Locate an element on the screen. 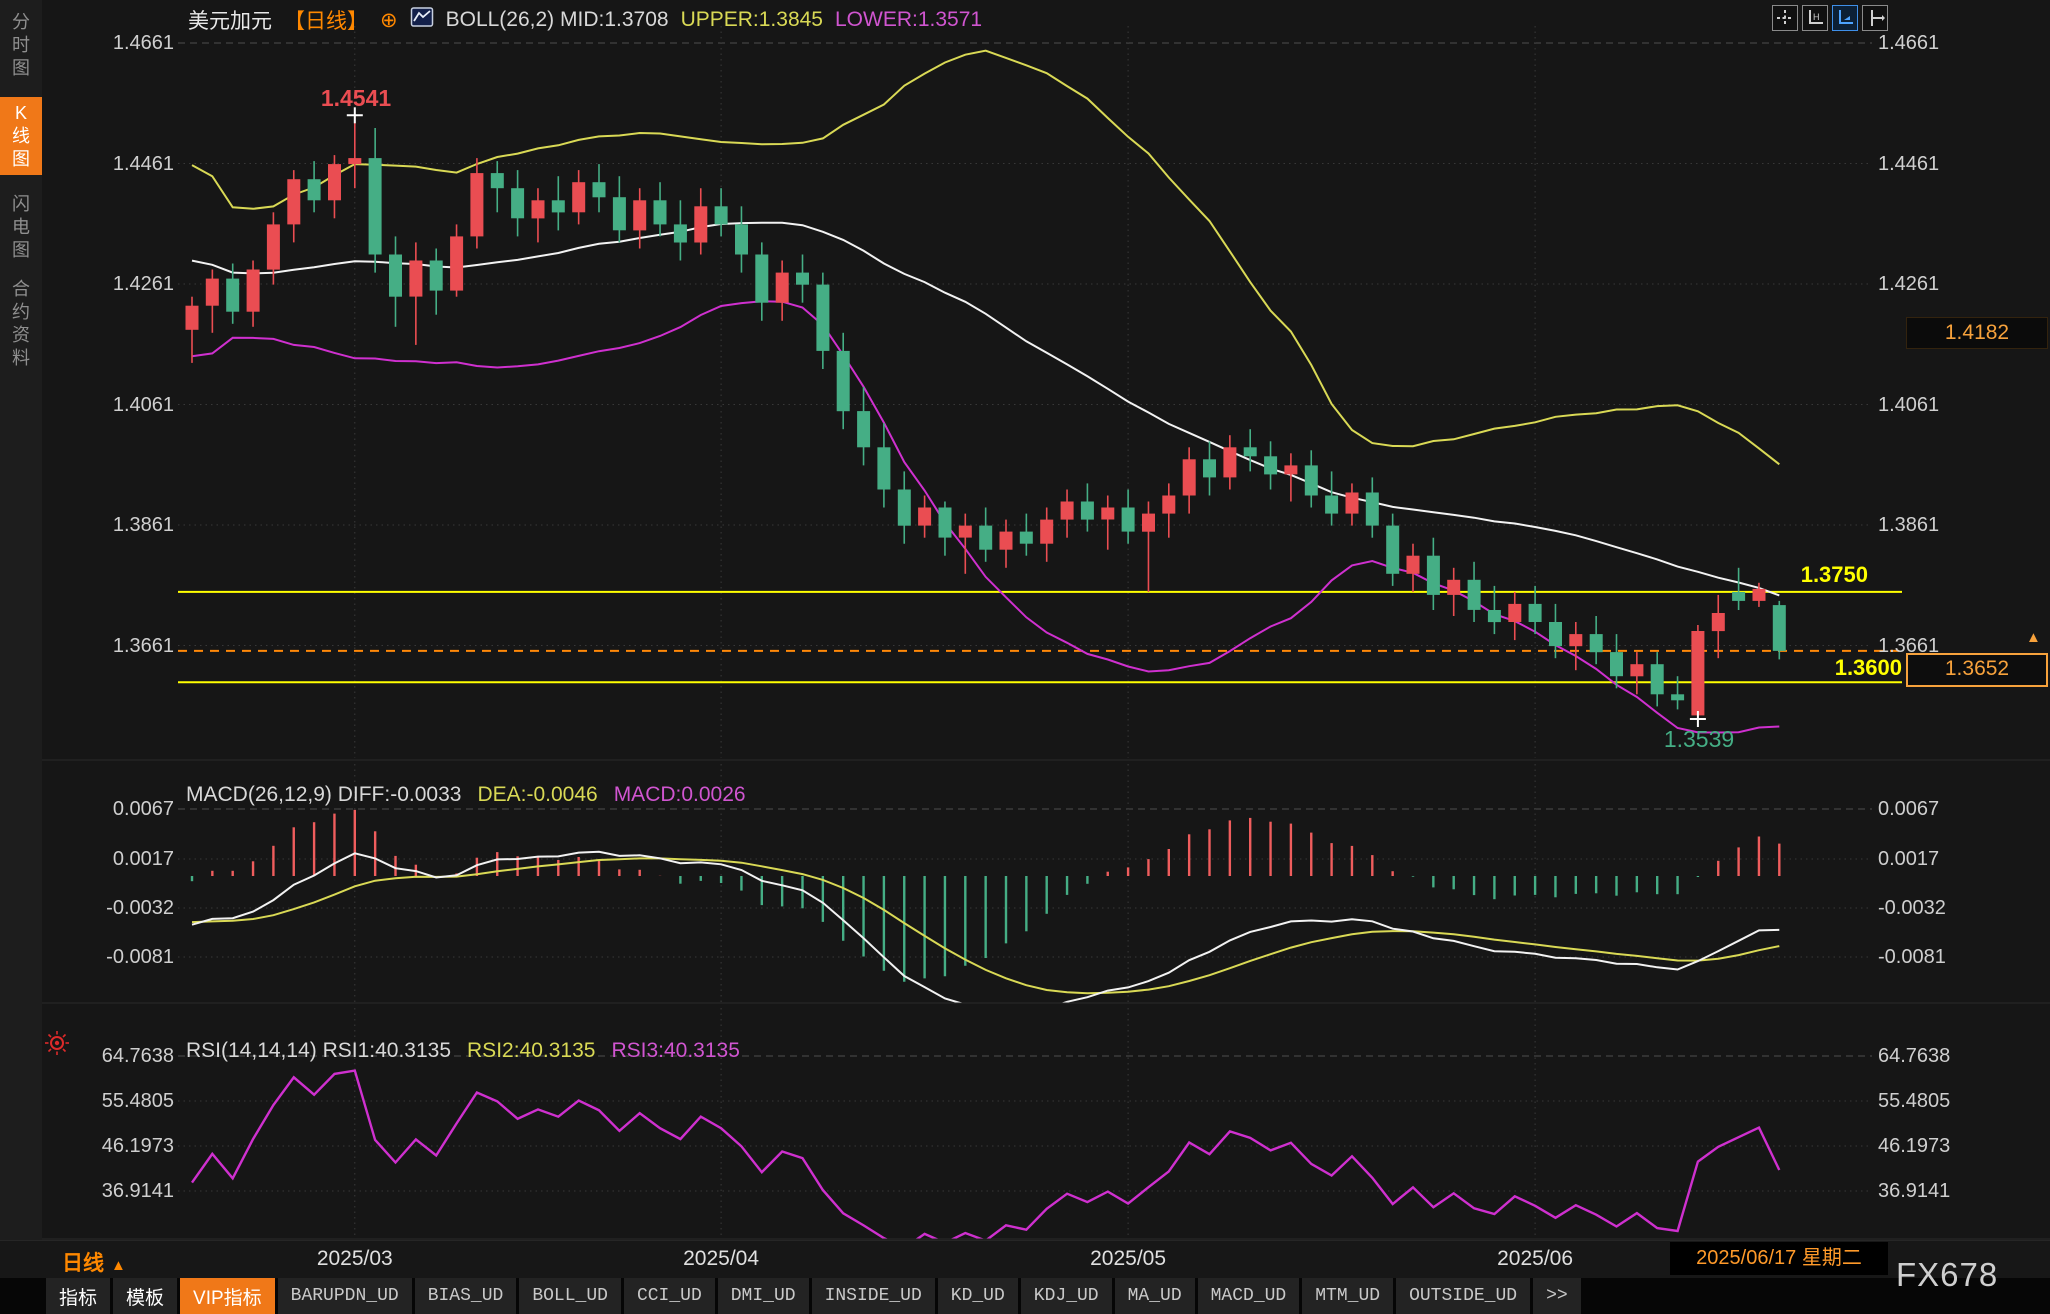  tab-ma_ud: MA_UD is located at coordinates (1154, 1296).